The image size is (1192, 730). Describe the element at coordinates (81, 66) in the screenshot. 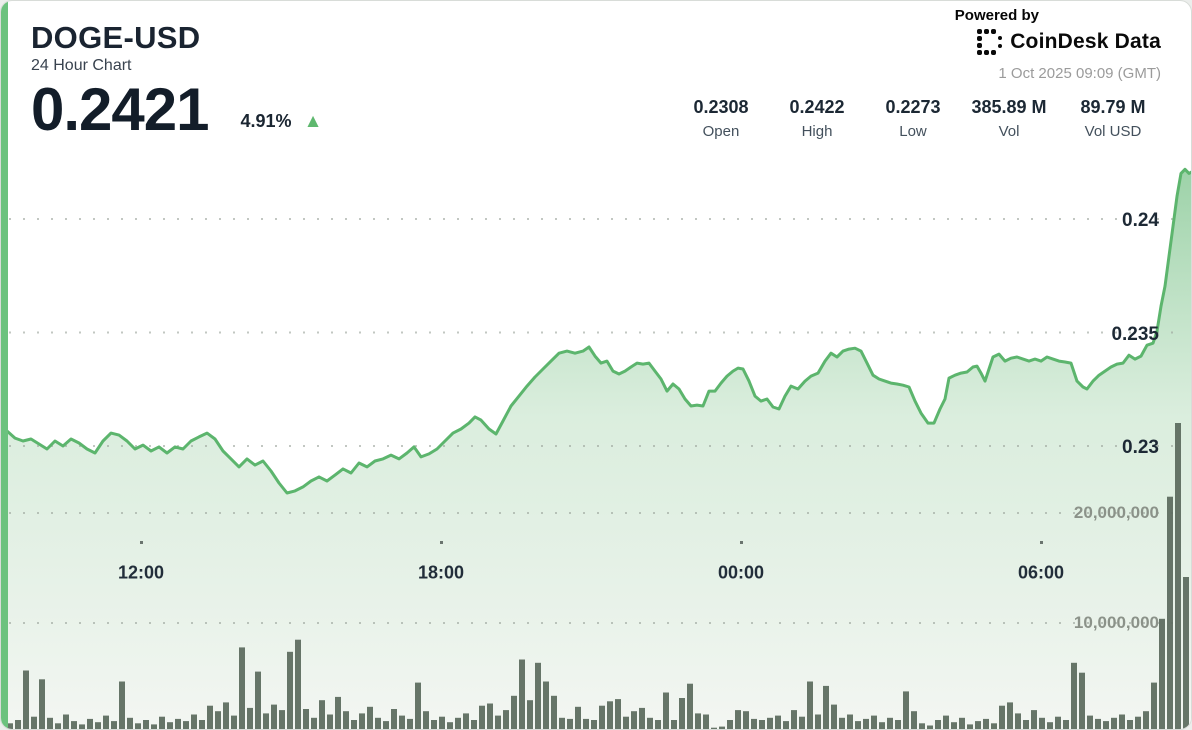

I see `chart-range-subtitle: 24 Hour Chart` at that location.